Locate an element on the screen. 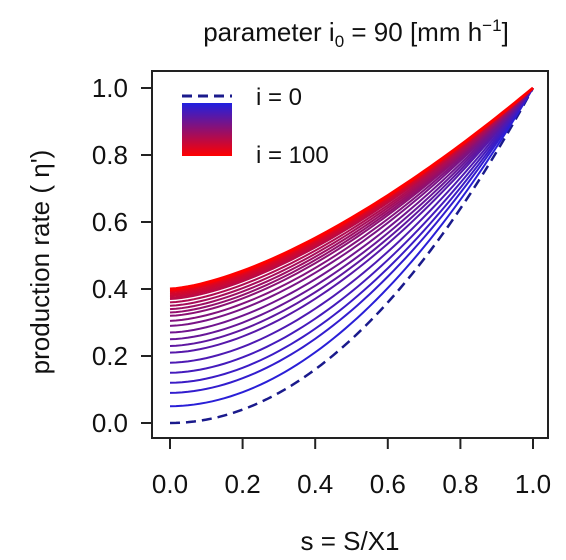  x-tick-label: 0.0 is located at coordinates (170, 484).